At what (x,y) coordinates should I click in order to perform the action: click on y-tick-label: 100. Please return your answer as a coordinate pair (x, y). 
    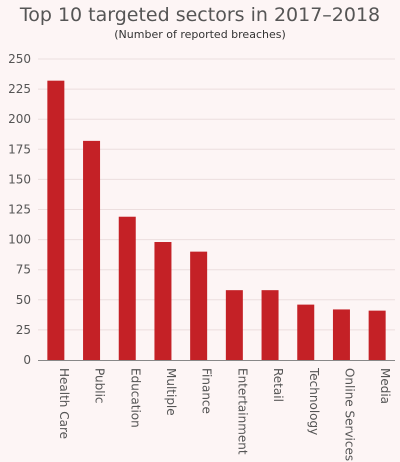
    Looking at the image, I should click on (19, 240).